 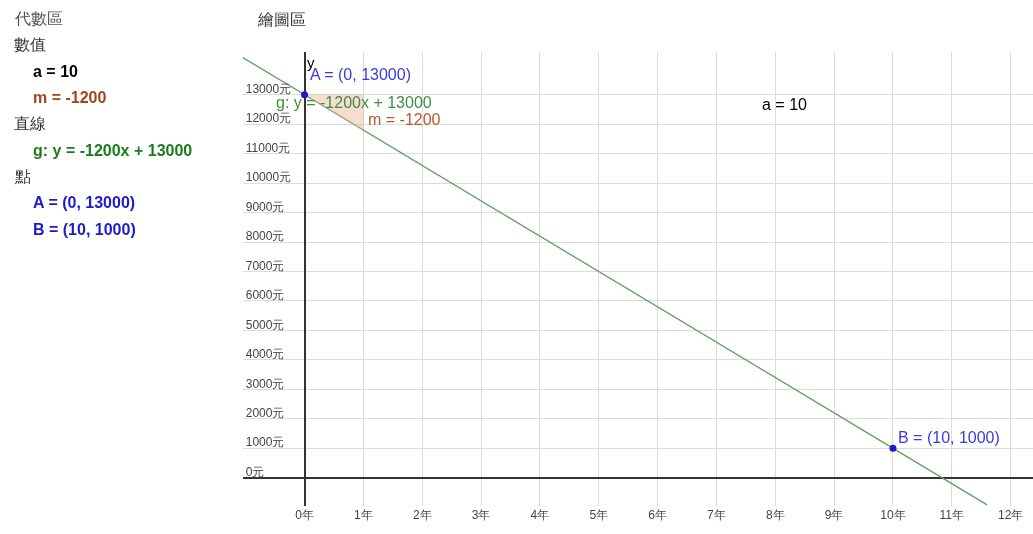 I want to click on annotation: a = 10, so click(x=785, y=104).